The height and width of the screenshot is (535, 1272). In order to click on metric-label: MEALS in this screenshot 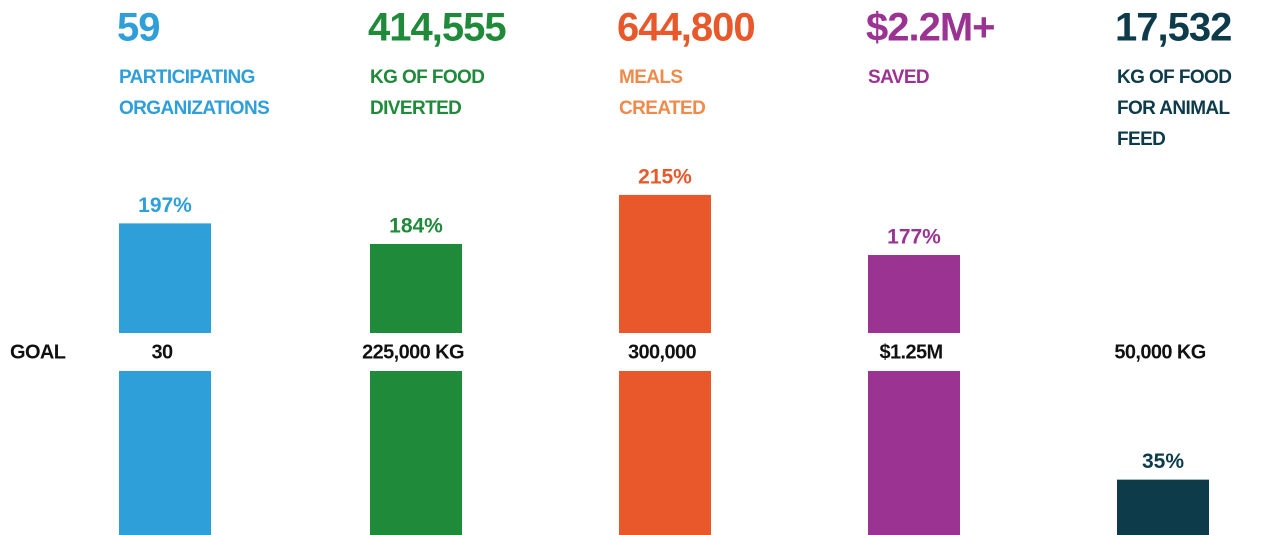, I will do `click(651, 77)`.